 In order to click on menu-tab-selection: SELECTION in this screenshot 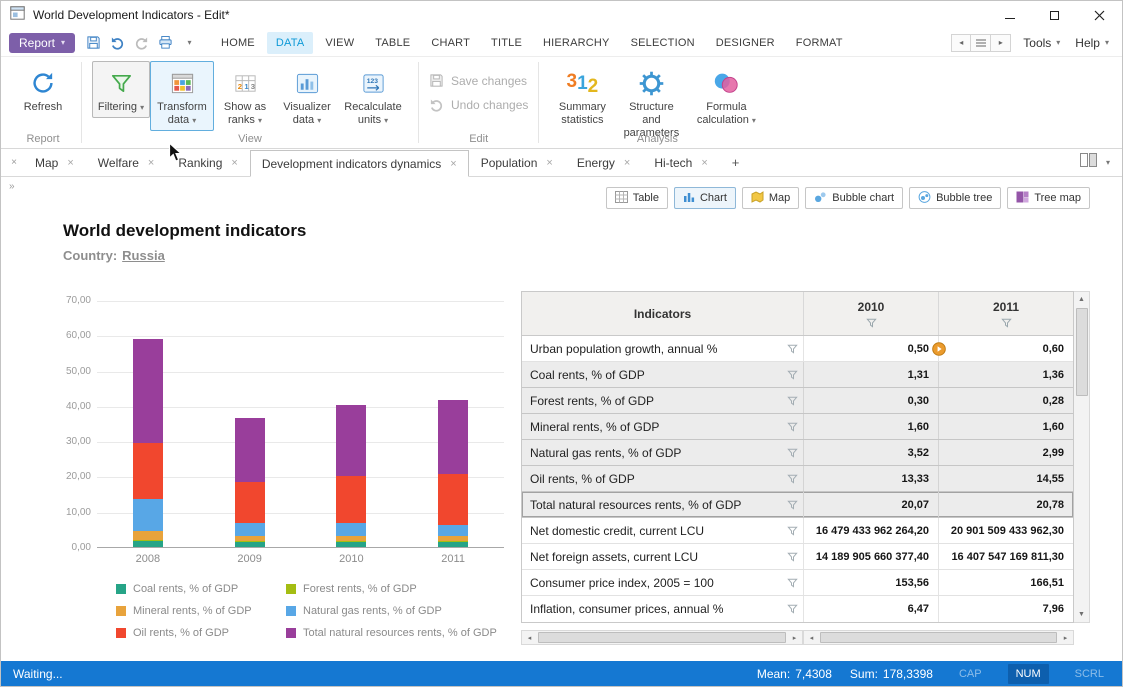, I will do `click(662, 42)`.